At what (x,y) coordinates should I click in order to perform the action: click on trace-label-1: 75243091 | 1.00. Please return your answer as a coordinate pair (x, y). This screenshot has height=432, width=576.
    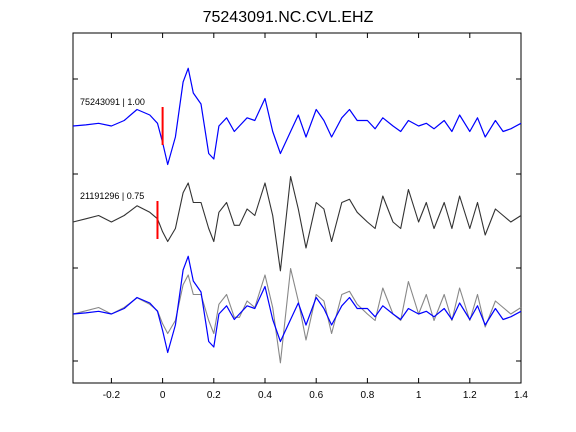
    Looking at the image, I should click on (112, 102).